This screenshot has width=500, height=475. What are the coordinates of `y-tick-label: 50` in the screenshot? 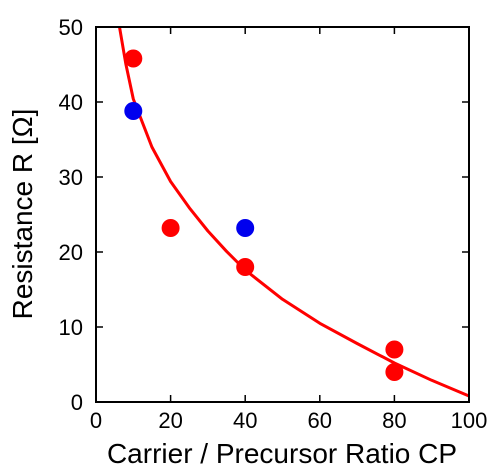 It's located at (71, 27).